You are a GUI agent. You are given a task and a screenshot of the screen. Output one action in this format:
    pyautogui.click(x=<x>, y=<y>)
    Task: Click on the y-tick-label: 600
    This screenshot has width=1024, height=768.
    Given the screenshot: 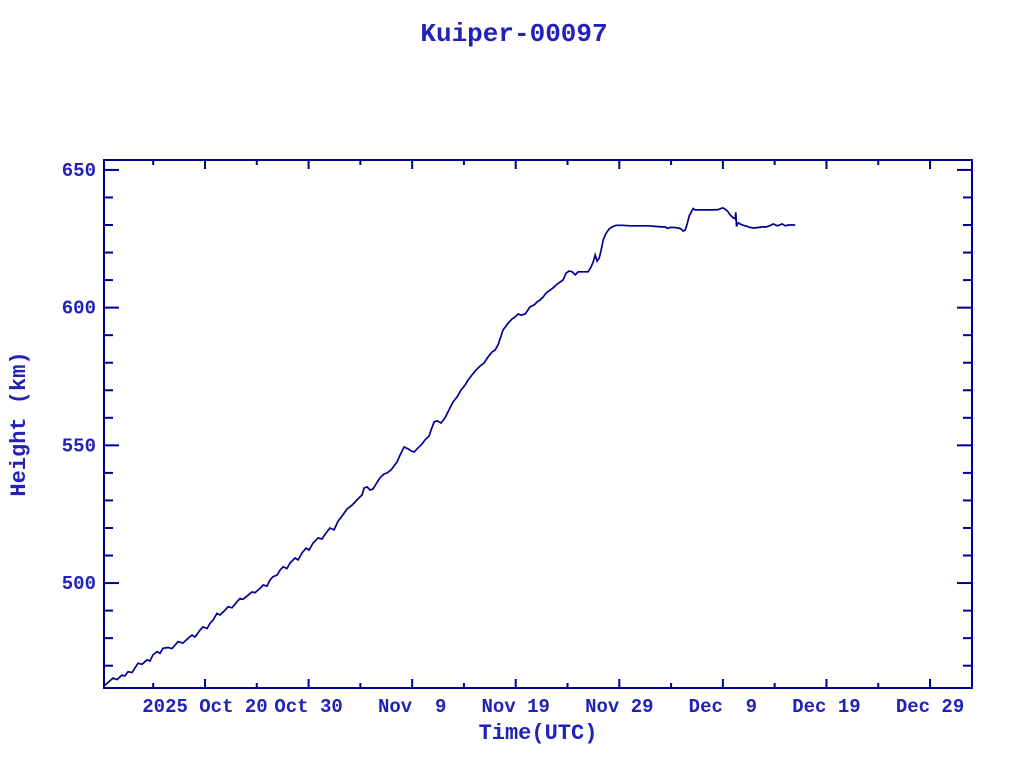 What is the action you would take?
    pyautogui.click(x=79, y=309)
    